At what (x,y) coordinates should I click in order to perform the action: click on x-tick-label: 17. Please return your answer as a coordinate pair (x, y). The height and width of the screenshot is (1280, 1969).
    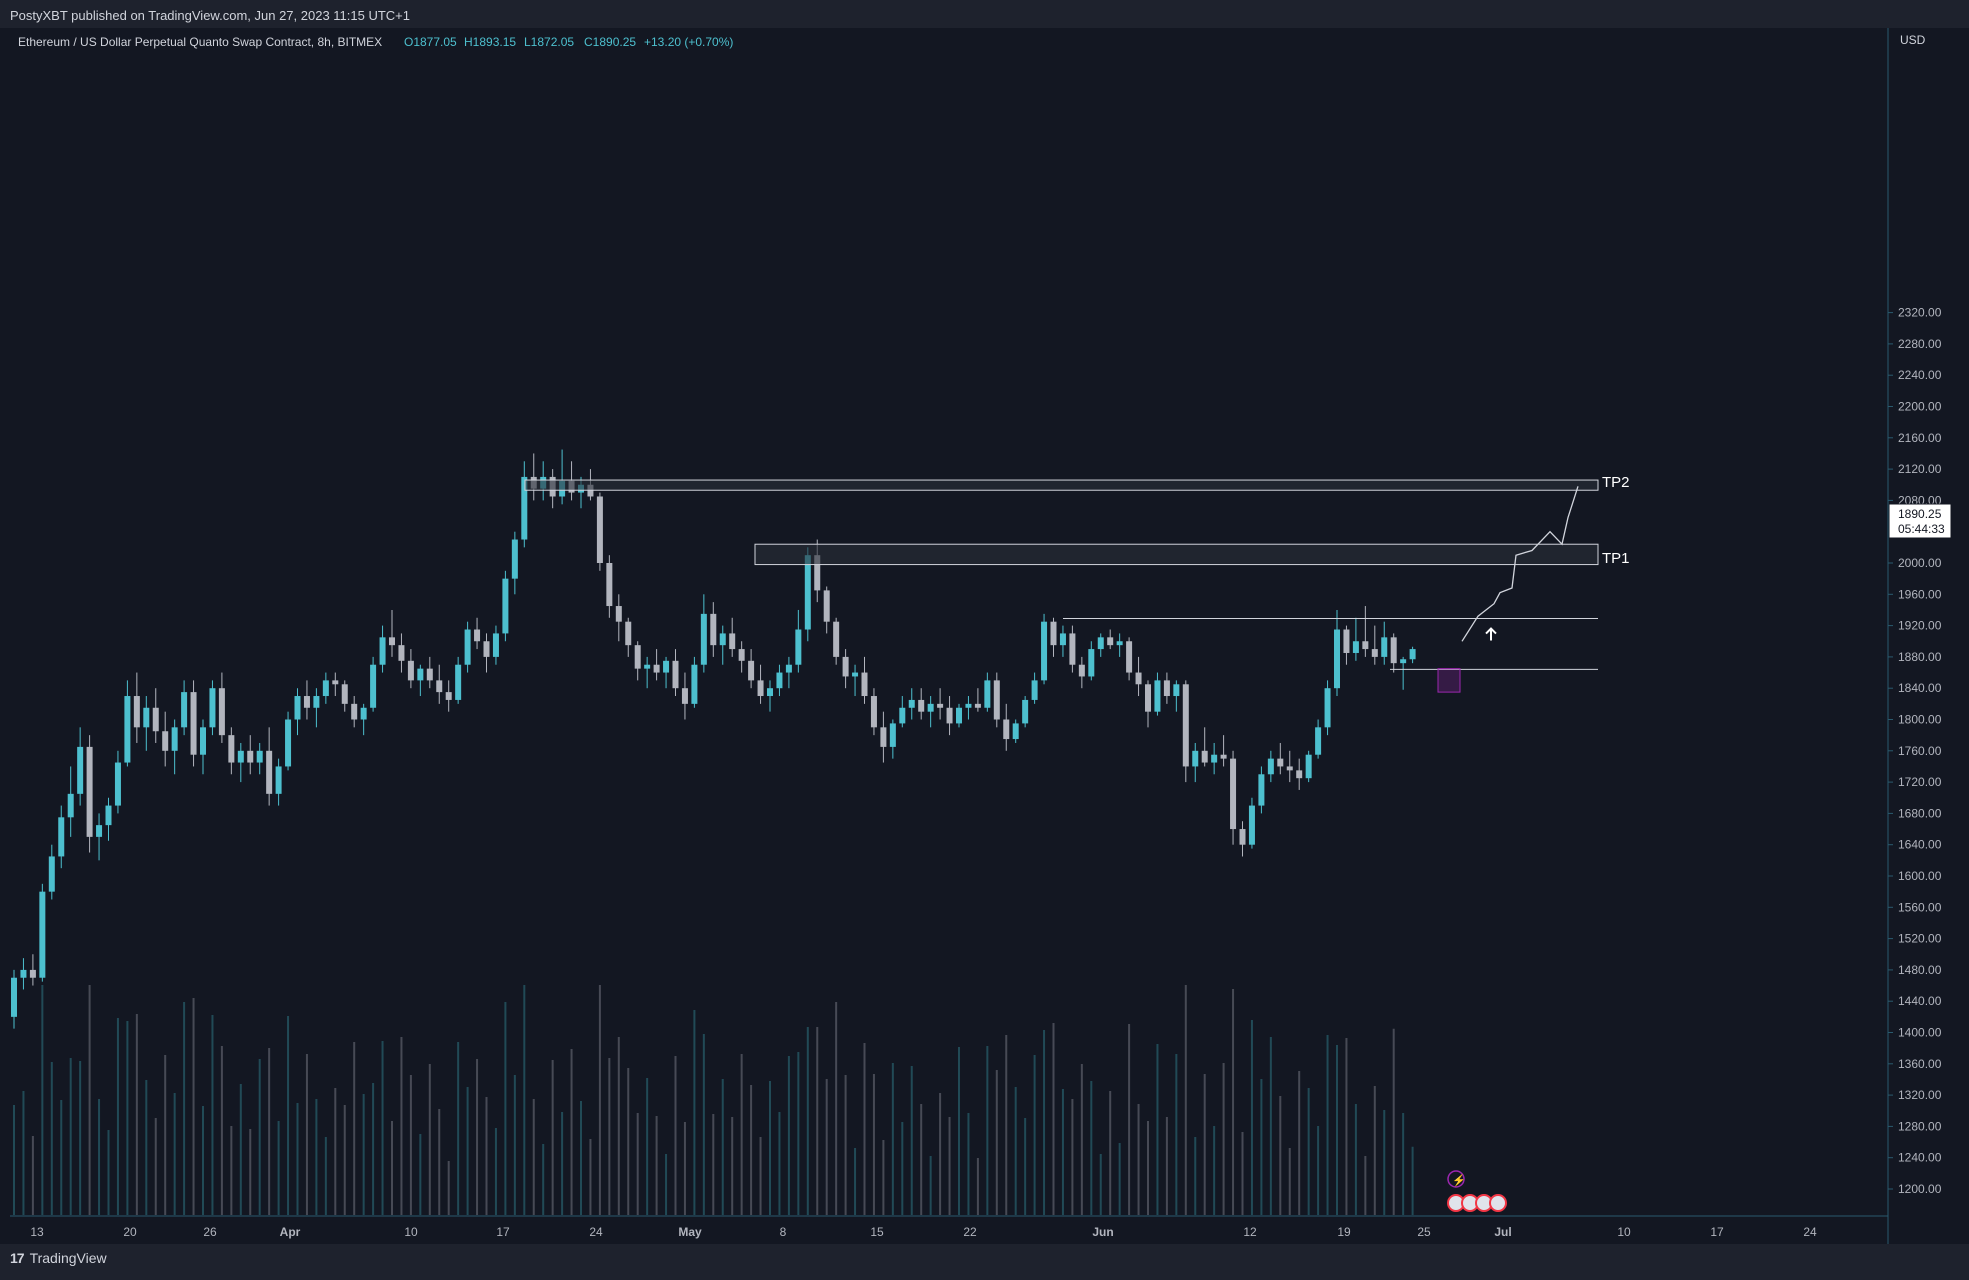
    Looking at the image, I should click on (1717, 1232).